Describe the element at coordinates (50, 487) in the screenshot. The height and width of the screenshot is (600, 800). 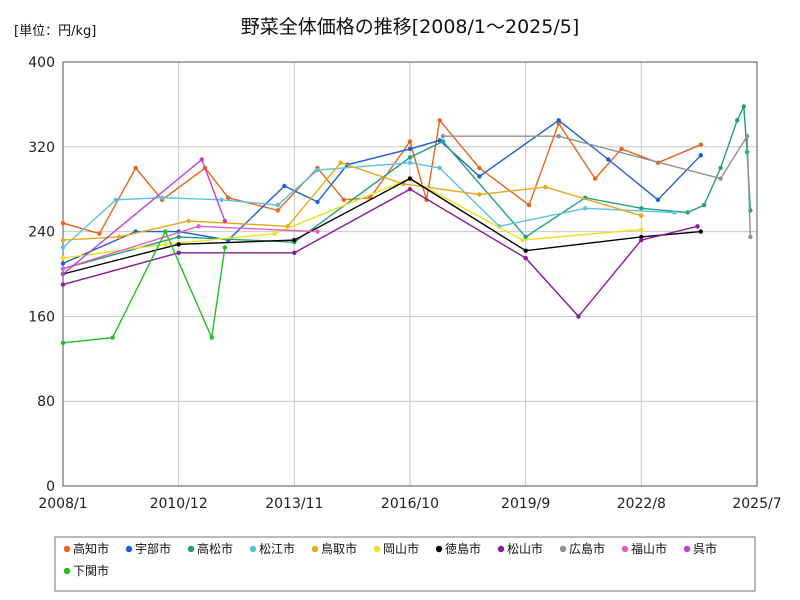
I see `y-tick-label: 0` at that location.